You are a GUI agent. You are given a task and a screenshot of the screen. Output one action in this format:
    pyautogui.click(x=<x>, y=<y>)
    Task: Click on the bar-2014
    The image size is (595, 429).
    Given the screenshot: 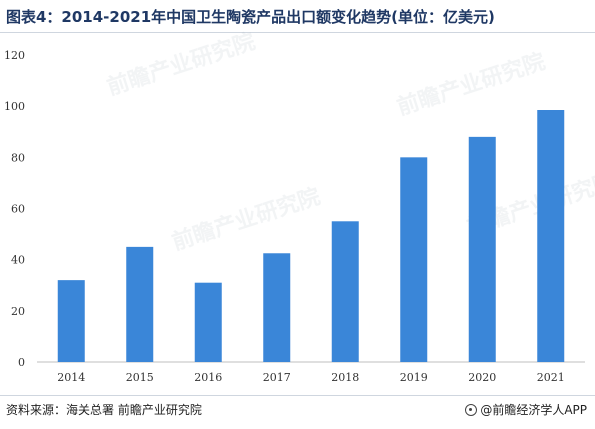 What is the action you would take?
    pyautogui.click(x=71, y=321)
    